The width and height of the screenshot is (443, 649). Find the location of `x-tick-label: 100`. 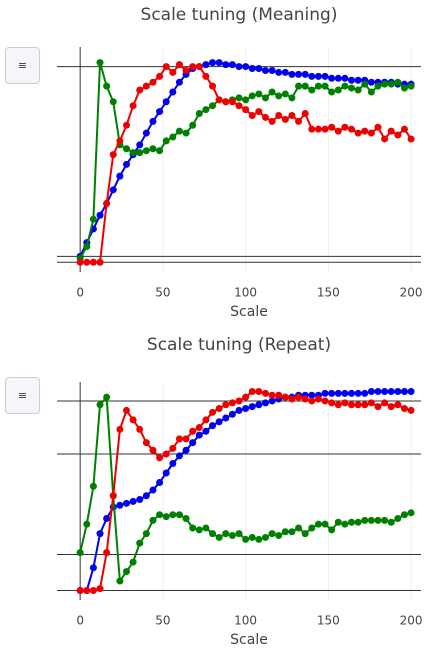

x-tick-label: 100 is located at coordinates (245, 293).